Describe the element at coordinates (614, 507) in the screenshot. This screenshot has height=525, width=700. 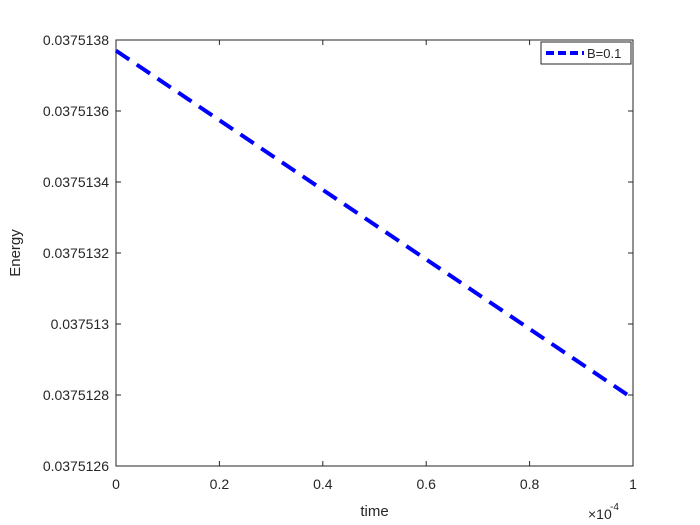
I see `x-axis-exponent-power: -4` at that location.